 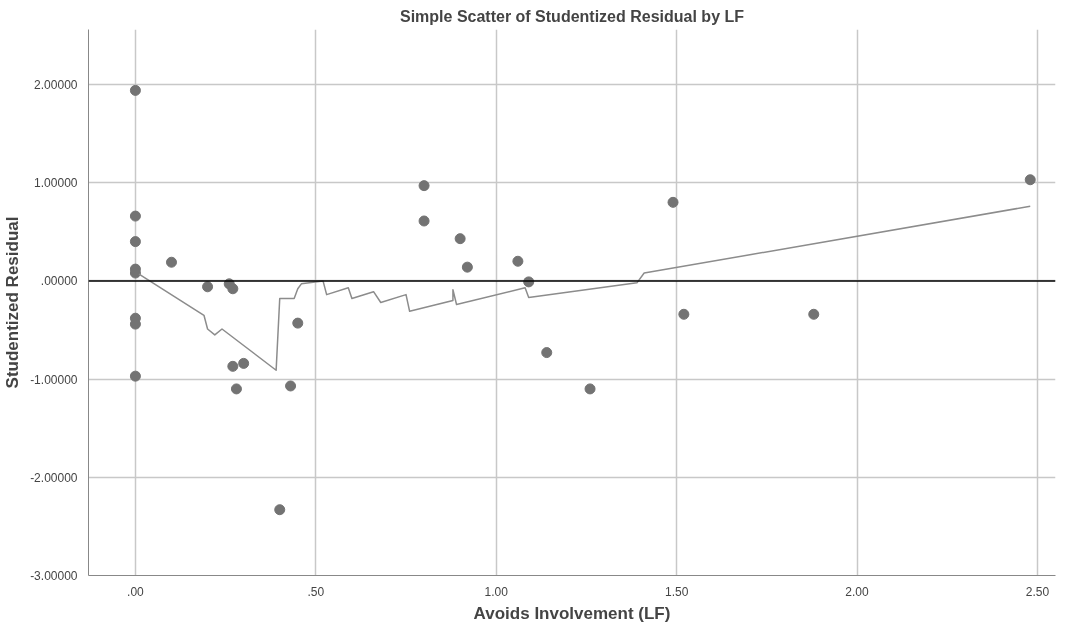 I want to click on x-tick-label: .50, so click(x=316, y=591).